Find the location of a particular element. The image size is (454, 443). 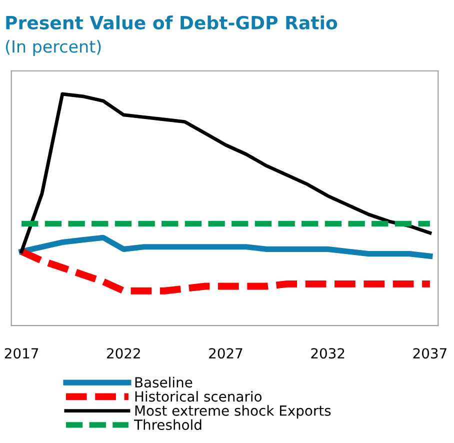

chart-subtitle: (In percent) is located at coordinates (53, 48).